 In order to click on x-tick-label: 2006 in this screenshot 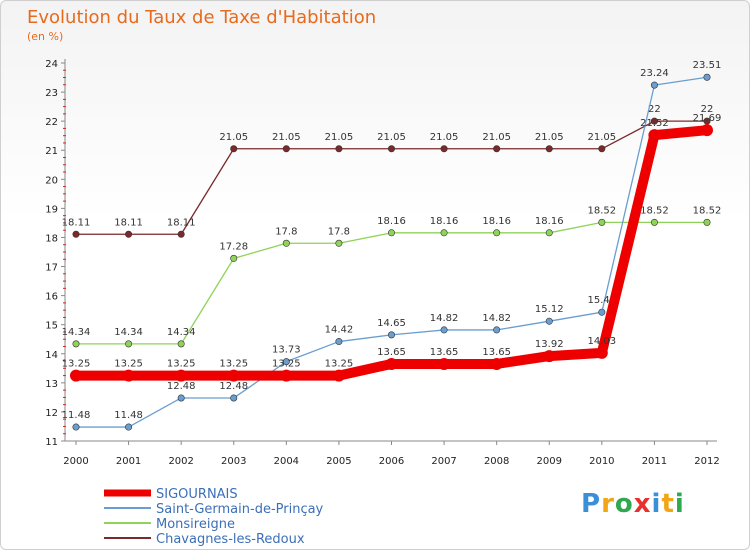, I will do `click(391, 461)`.